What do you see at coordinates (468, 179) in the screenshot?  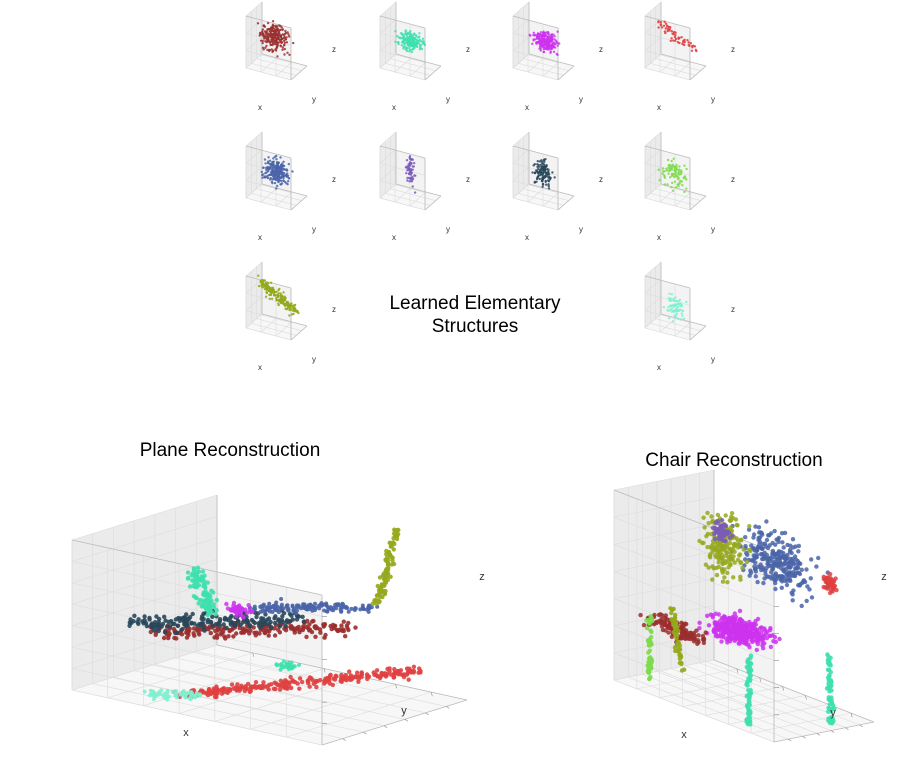 I see `z-axis-label: z` at bounding box center [468, 179].